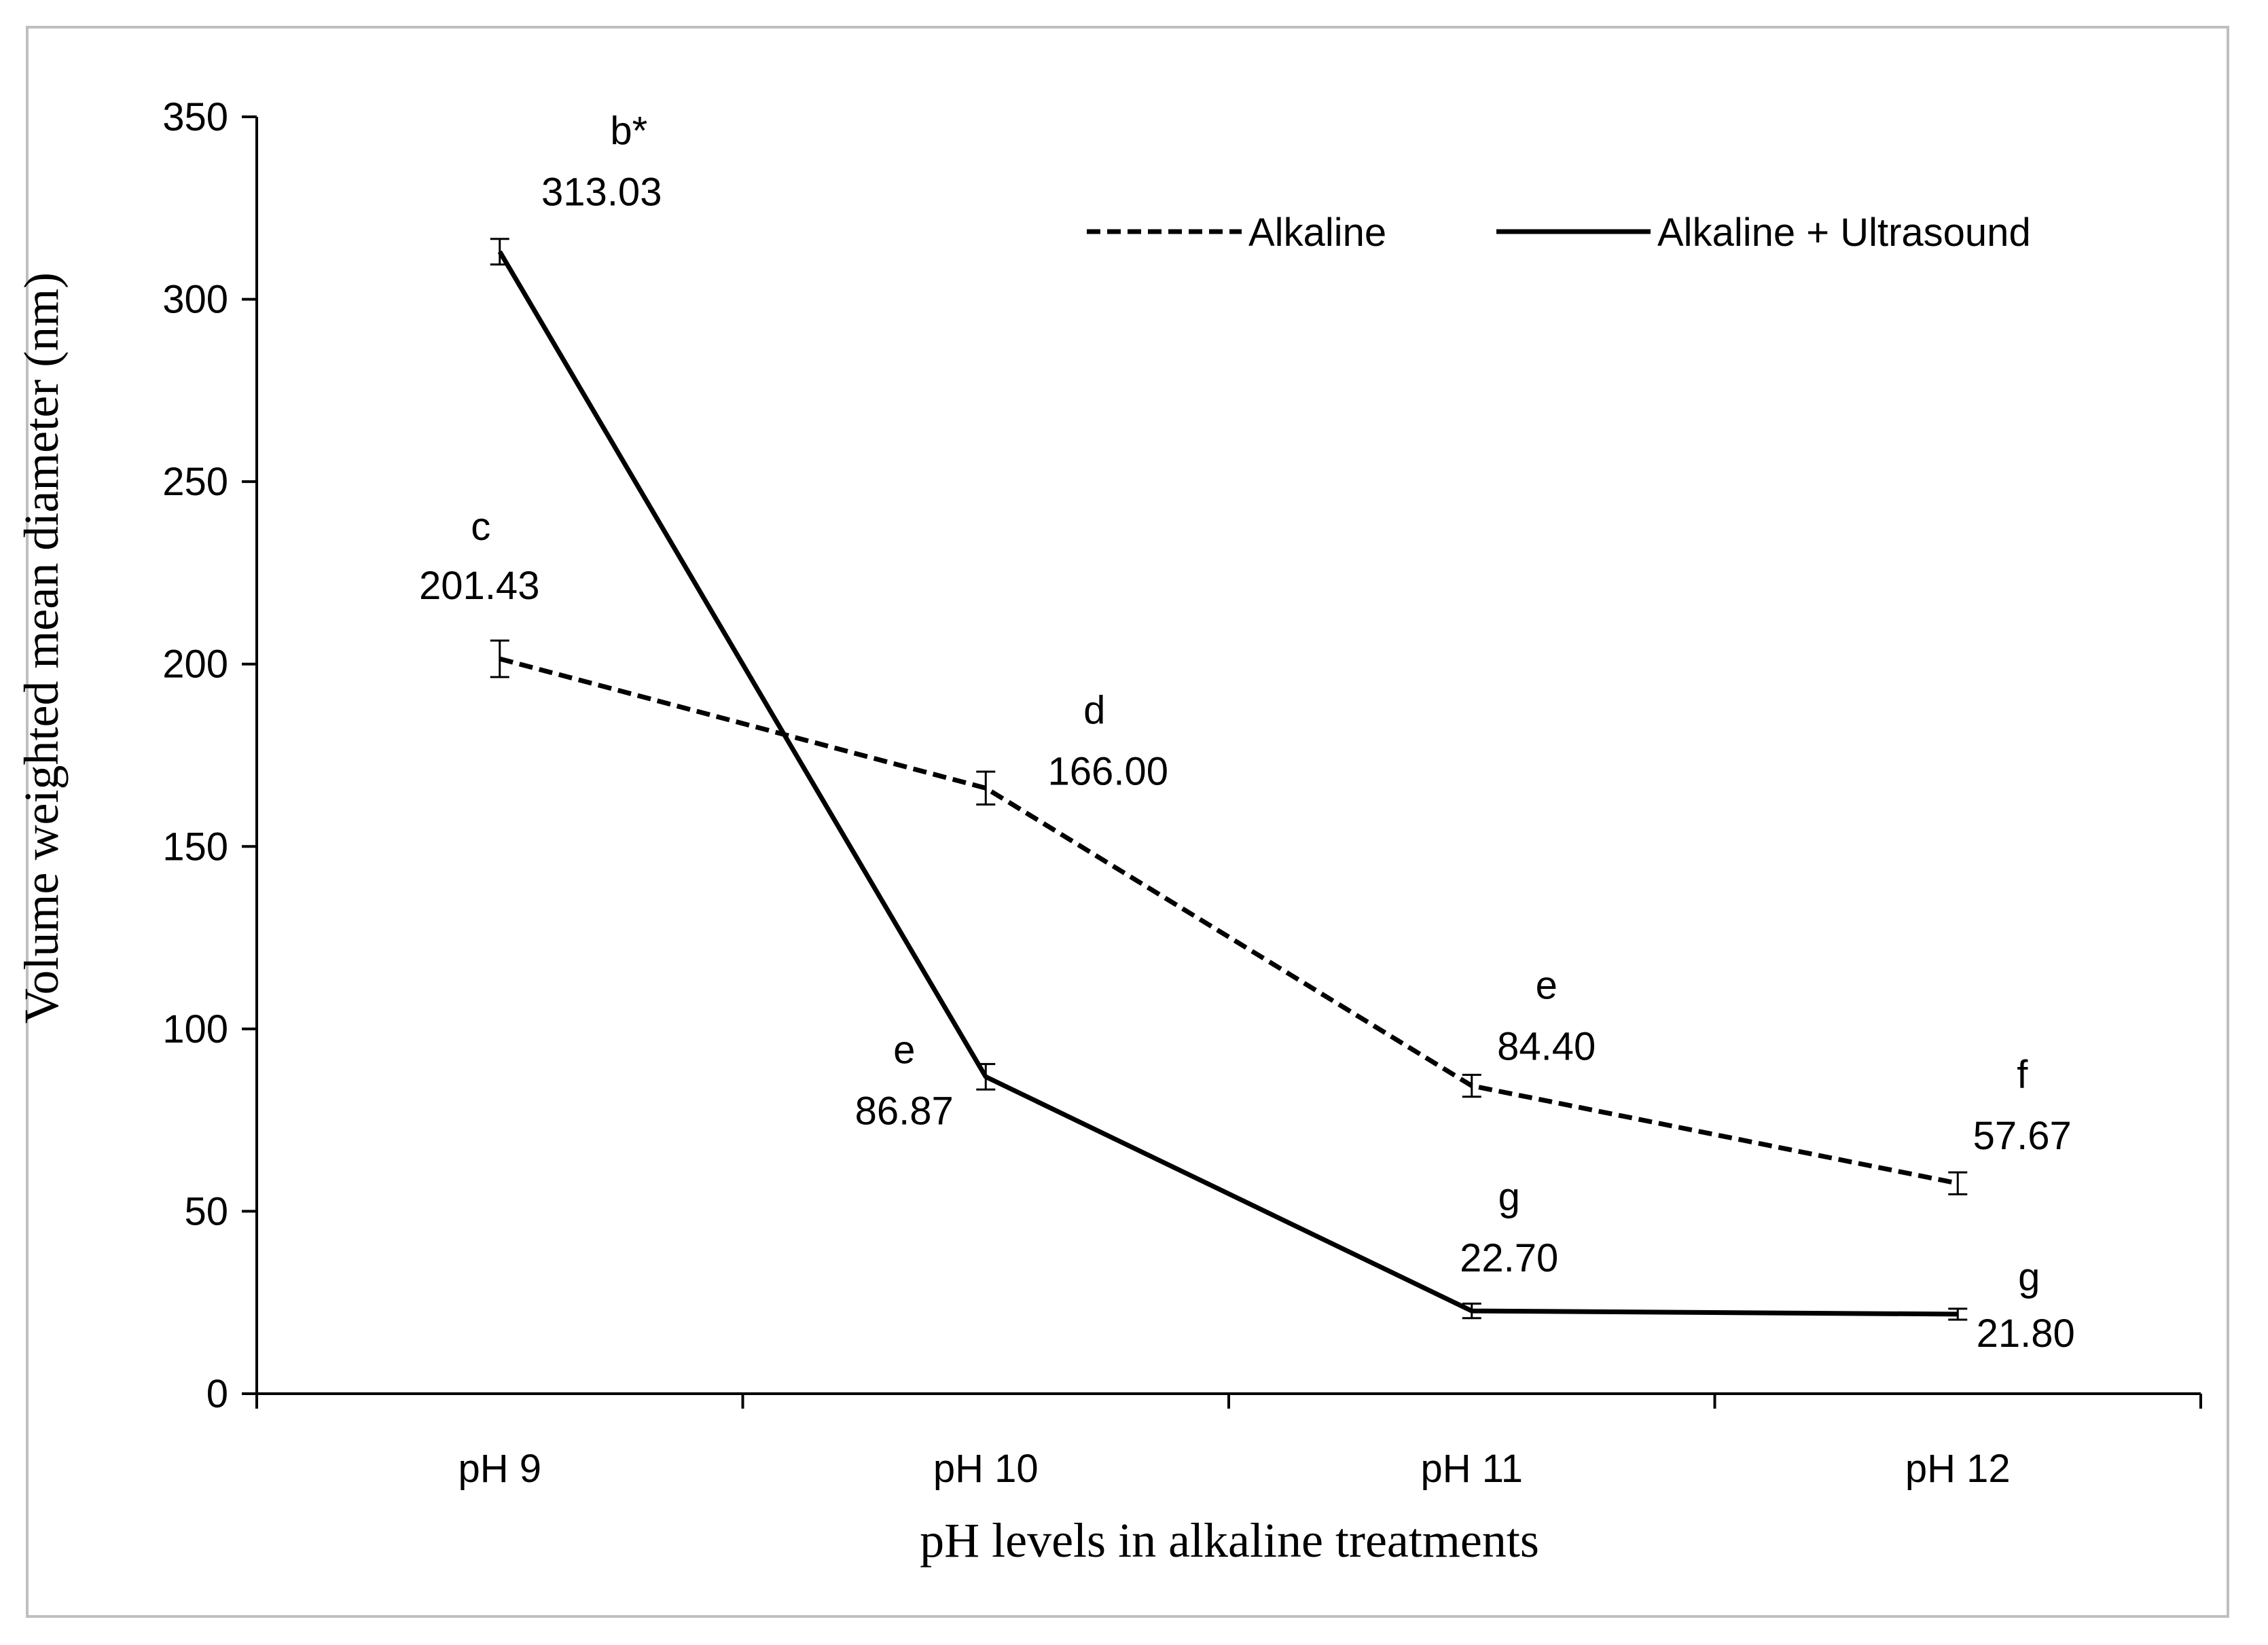 This screenshot has width=2268, height=1645. Describe the element at coordinates (2026, 1334) in the screenshot. I see `data-label-alkaline-ultrasound: 21.80` at that location.